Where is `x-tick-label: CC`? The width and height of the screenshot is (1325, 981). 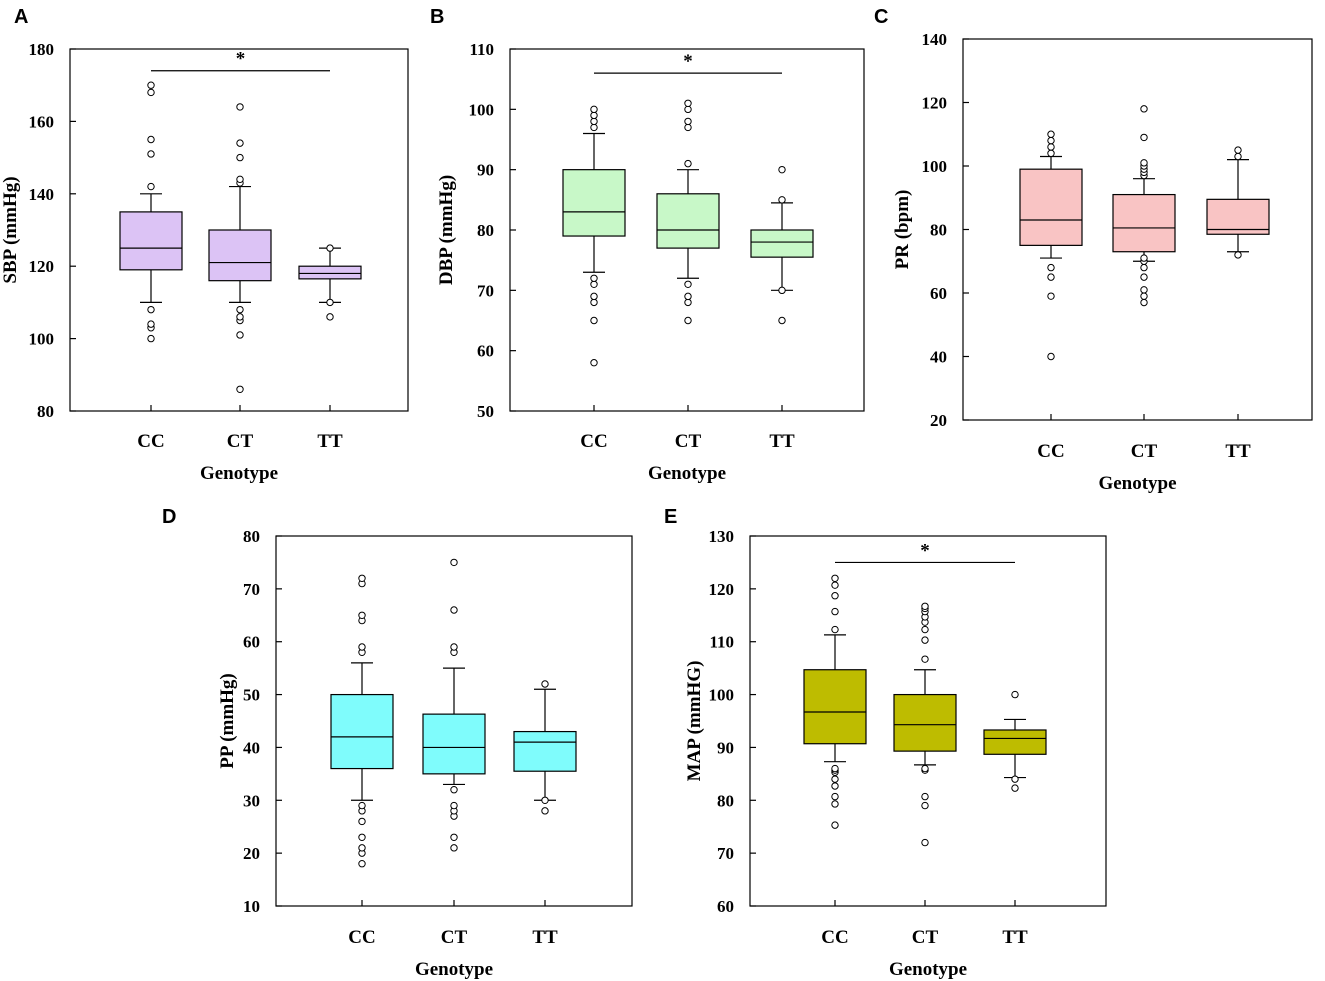 x-tick-label: CC is located at coordinates (361, 937).